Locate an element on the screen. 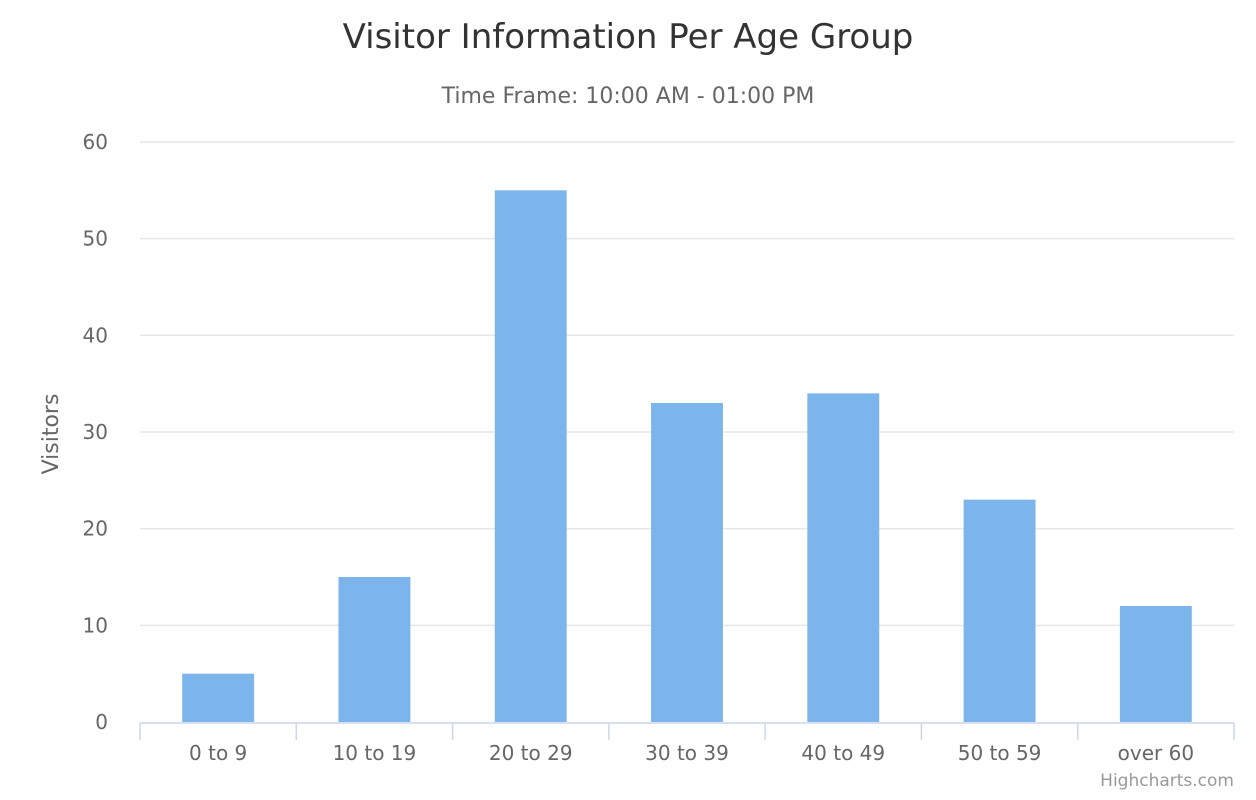  x-tick-label: 50 to 59 is located at coordinates (1000, 753).